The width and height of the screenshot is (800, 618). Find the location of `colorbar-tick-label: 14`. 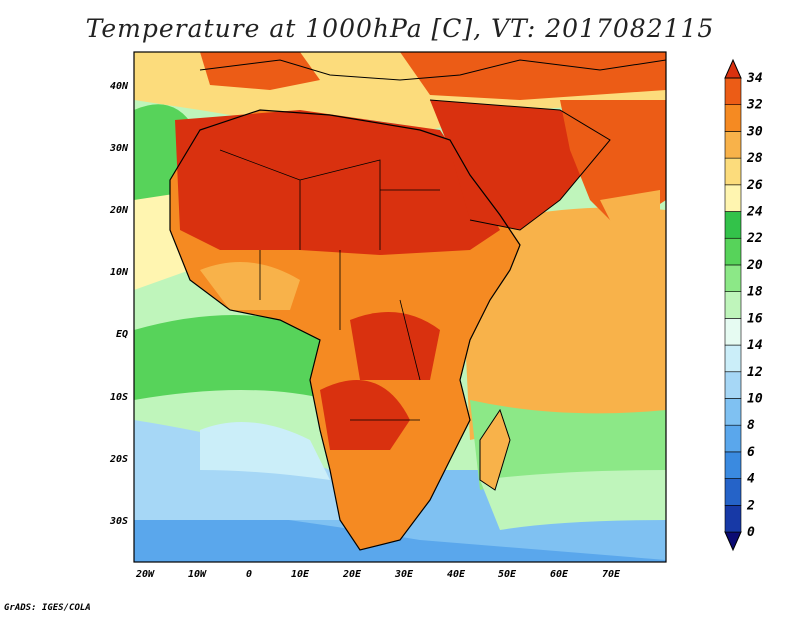

colorbar-tick-label: 14 is located at coordinates (755, 345).